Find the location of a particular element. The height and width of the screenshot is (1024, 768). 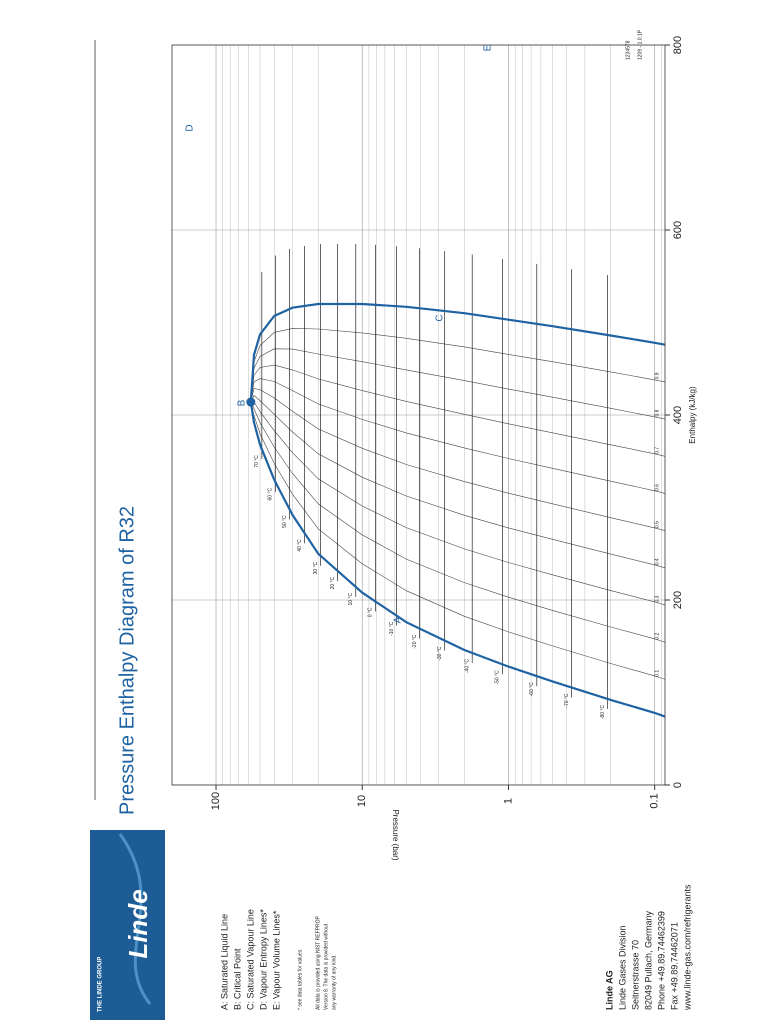

x-tick-label: 400 is located at coordinates (678, 415).